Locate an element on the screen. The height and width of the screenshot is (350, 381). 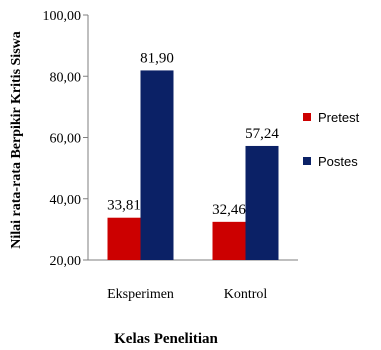
y-tick-label: 100,00 is located at coordinates (62, 16).